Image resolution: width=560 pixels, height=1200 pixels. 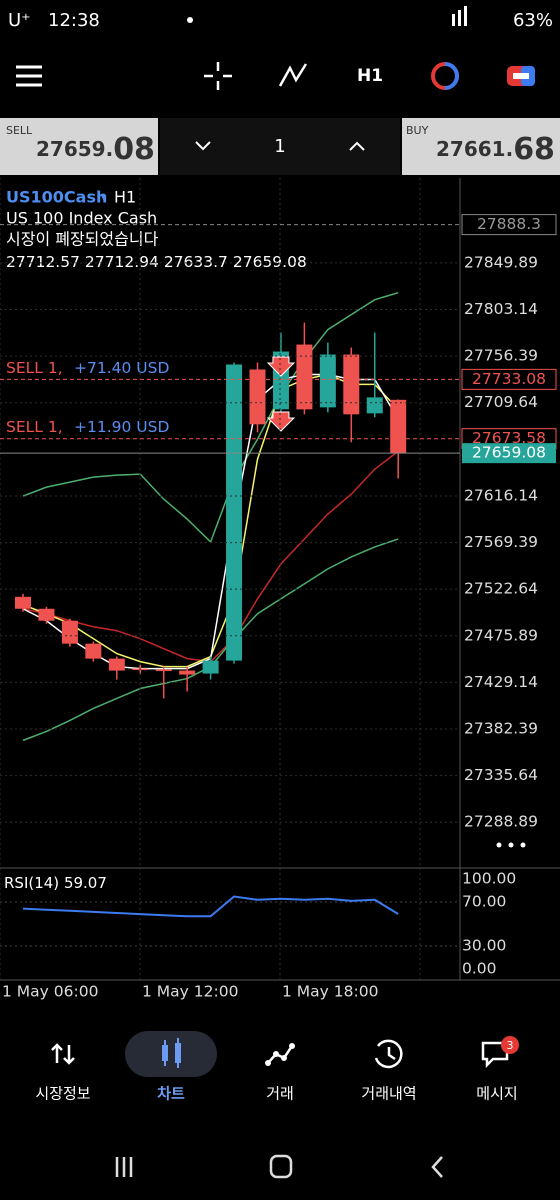 I want to click on buy-label: BUY, so click(x=417, y=130).